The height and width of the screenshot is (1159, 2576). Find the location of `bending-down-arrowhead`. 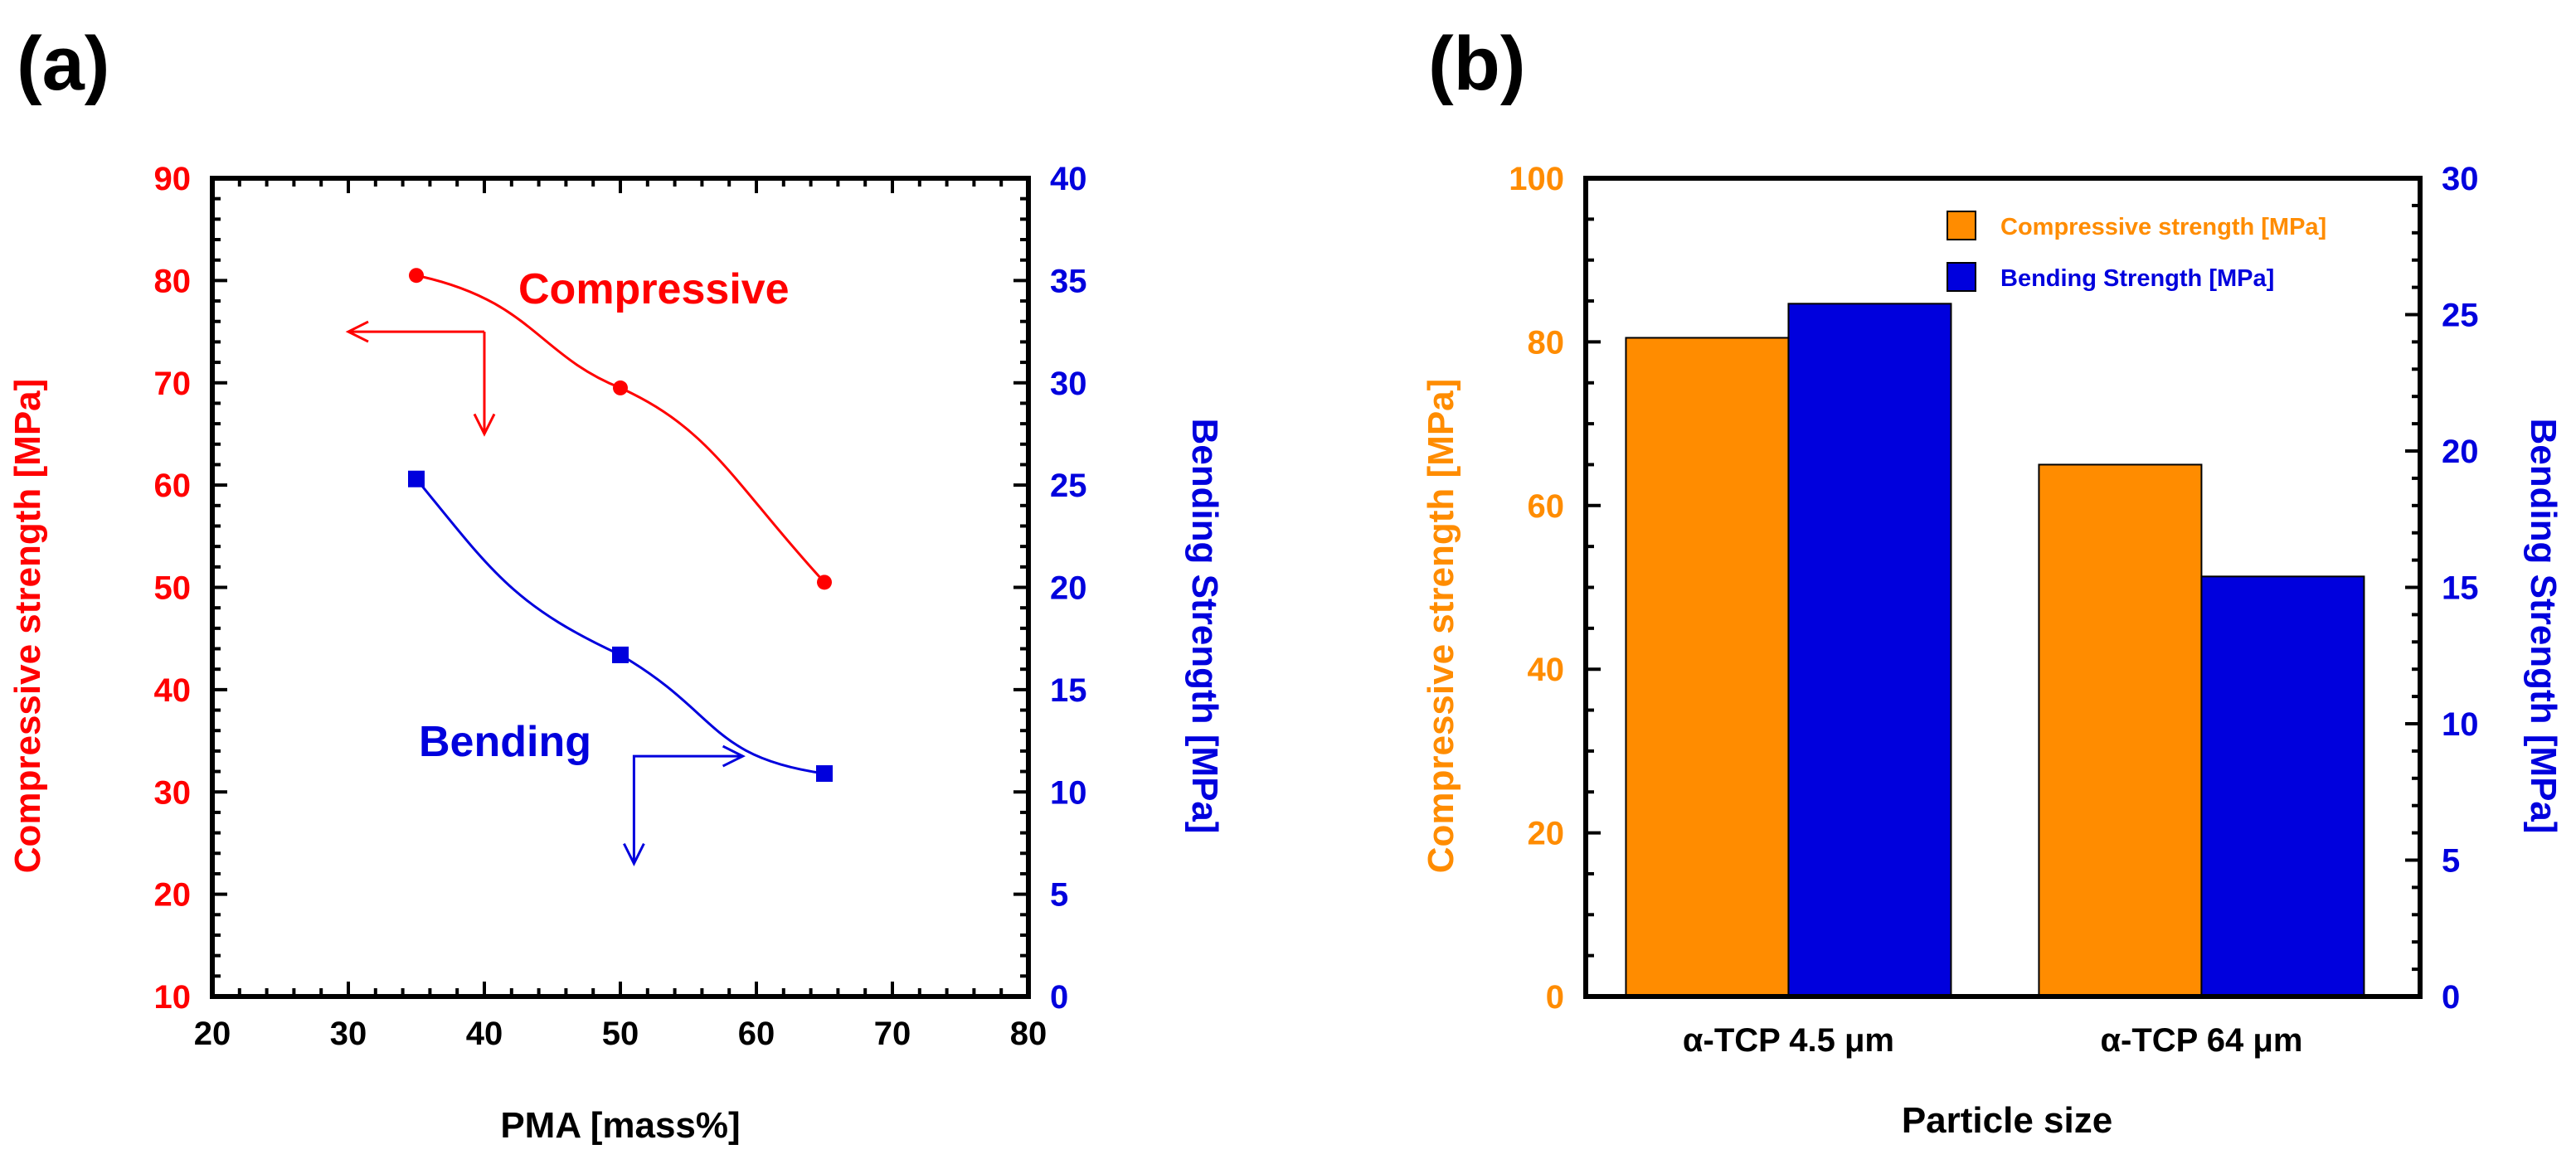

bending-down-arrowhead is located at coordinates (634, 854).